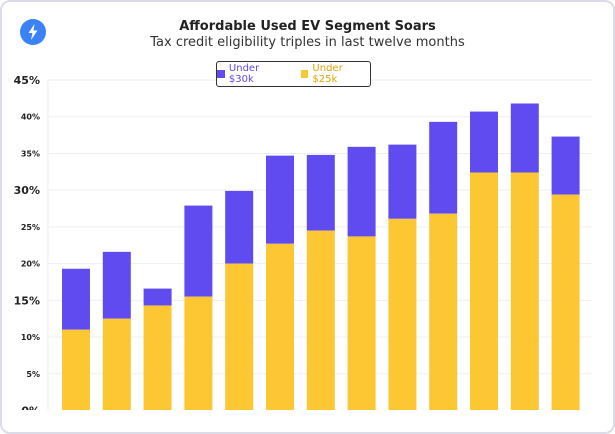 The height and width of the screenshot is (434, 615). What do you see at coordinates (30, 337) in the screenshot?
I see `y-tick-label: 10%` at bounding box center [30, 337].